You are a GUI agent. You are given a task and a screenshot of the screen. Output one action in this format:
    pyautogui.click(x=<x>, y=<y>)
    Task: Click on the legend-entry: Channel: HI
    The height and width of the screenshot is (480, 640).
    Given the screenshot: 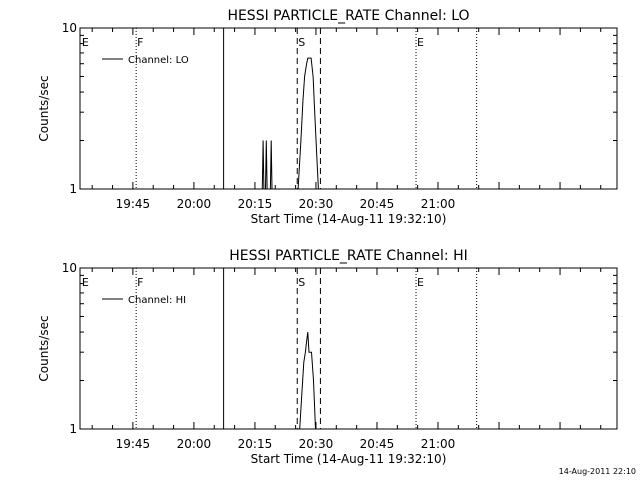 What is the action you would take?
    pyautogui.click(x=157, y=300)
    